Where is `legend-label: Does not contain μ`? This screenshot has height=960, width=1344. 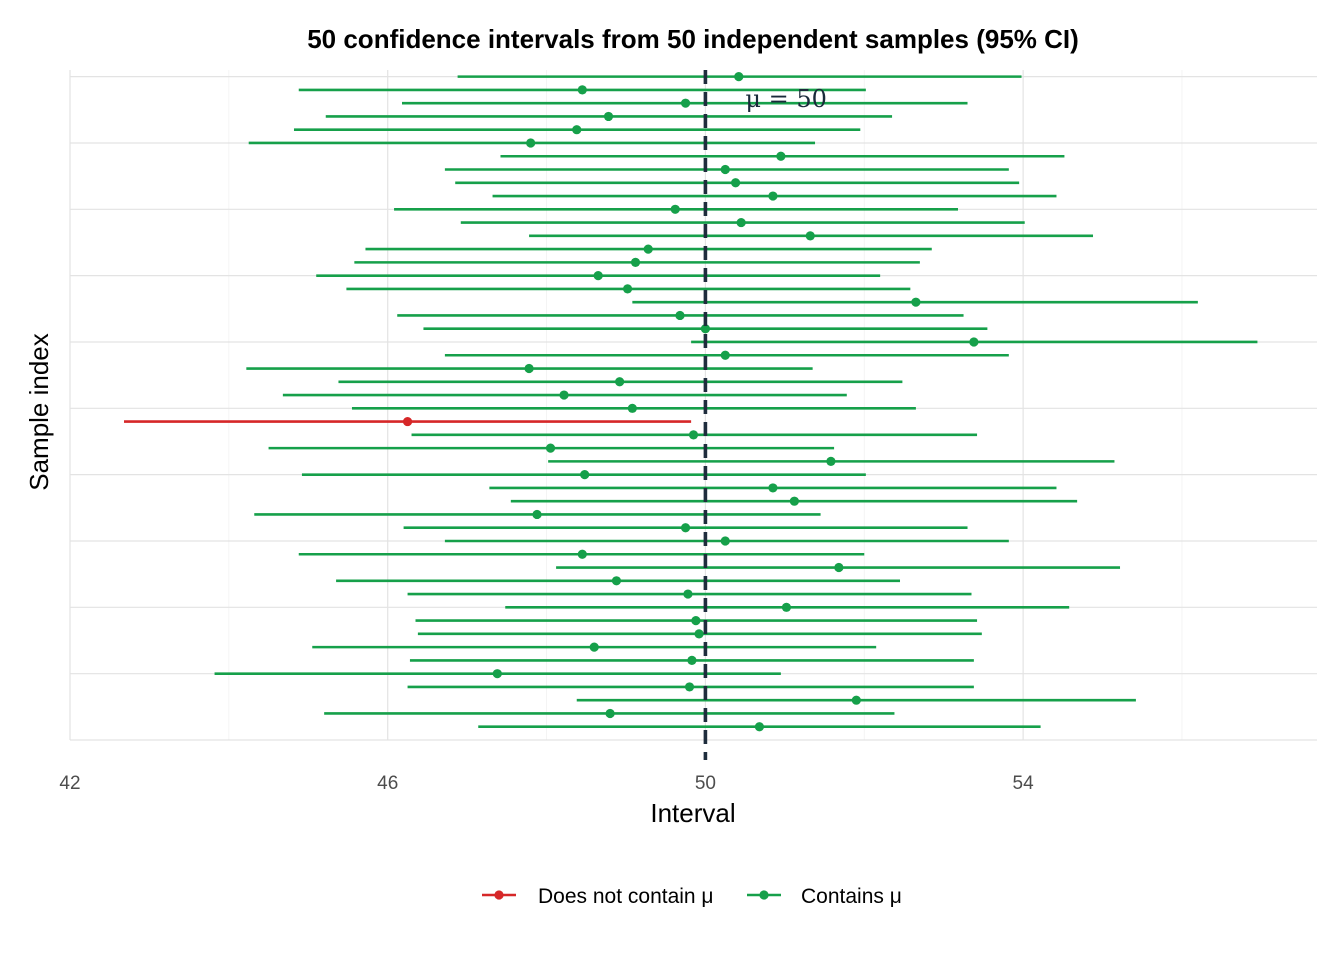 legend-label: Does not contain μ is located at coordinates (626, 896).